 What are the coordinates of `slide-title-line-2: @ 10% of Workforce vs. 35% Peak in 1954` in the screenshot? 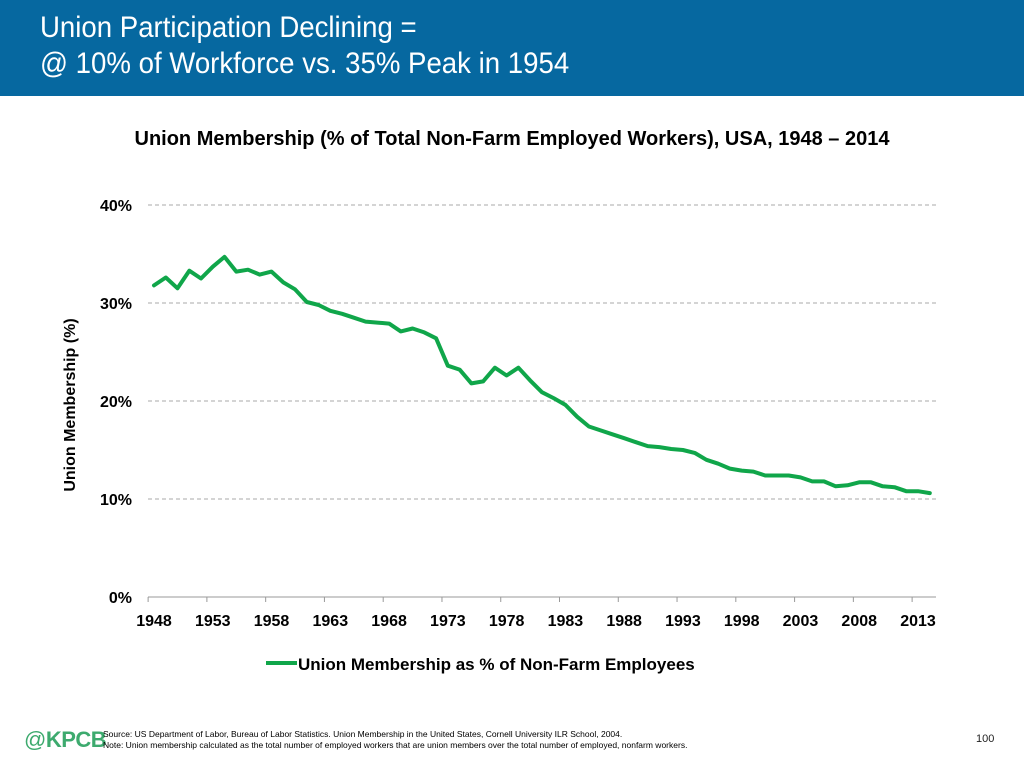 It's located at (305, 63).